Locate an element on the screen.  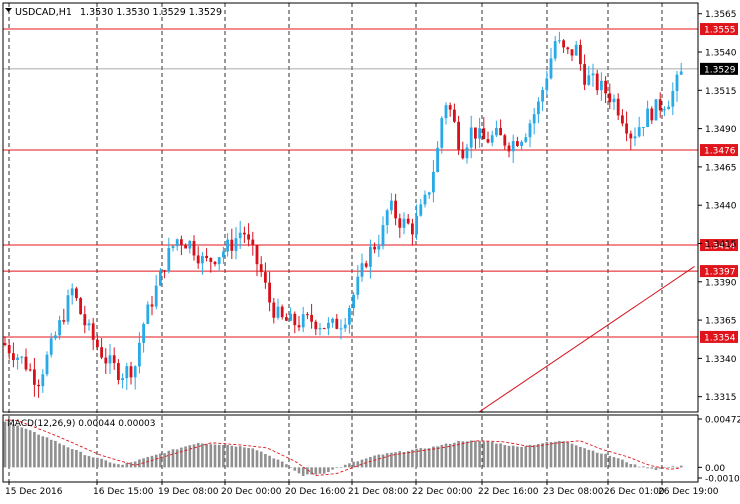
y-tick-label: 1.3340 is located at coordinates (721, 360).